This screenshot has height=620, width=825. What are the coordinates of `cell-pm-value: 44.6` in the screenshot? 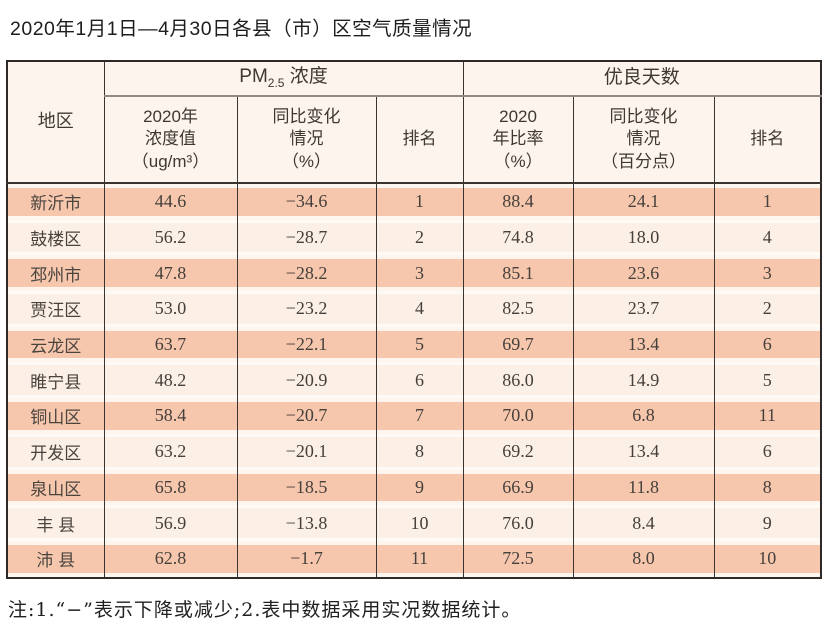 It's located at (170, 201).